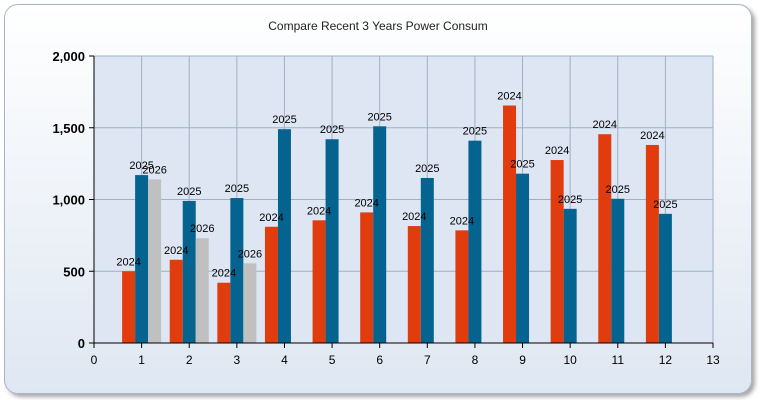  What do you see at coordinates (522, 360) in the screenshot?
I see `x-tick-label: 9` at bounding box center [522, 360].